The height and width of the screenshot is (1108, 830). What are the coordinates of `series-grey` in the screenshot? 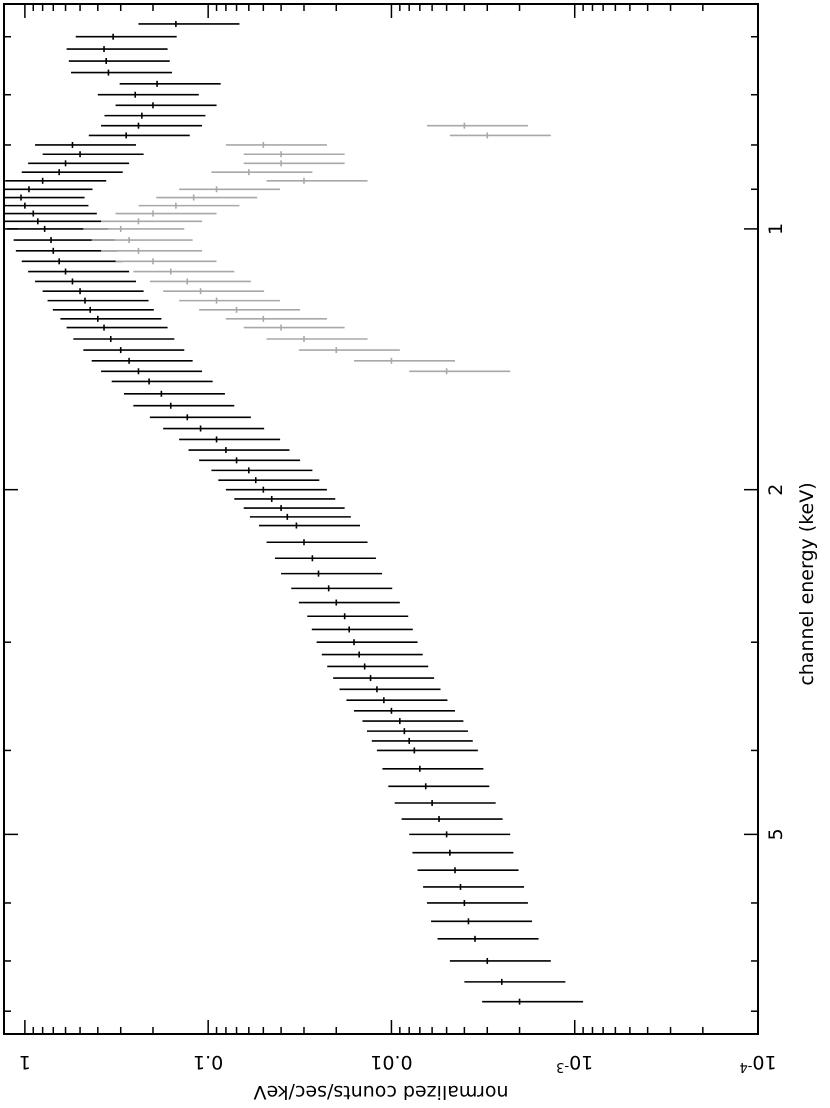 It's located at (317, 248).